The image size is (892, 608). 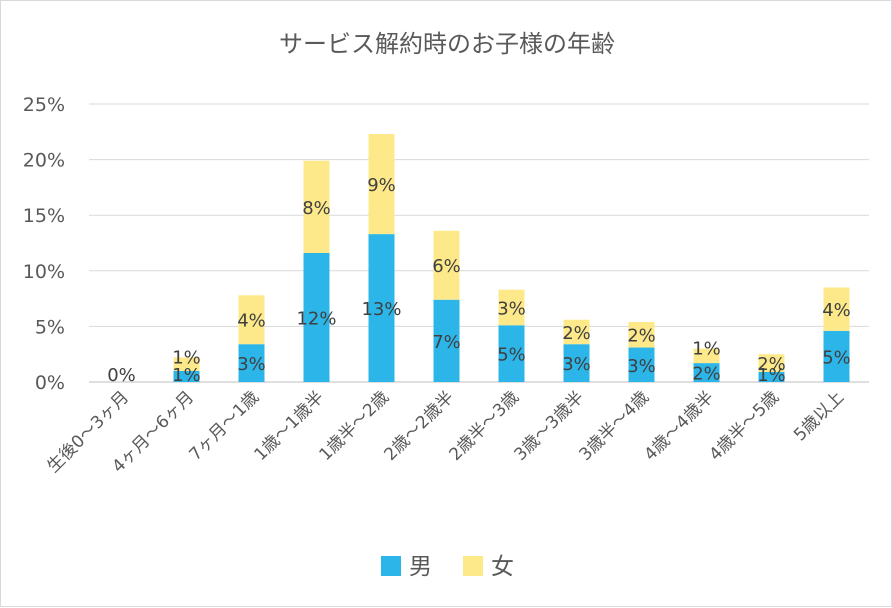 I want to click on category-label: 5歳以上, so click(x=819, y=416).